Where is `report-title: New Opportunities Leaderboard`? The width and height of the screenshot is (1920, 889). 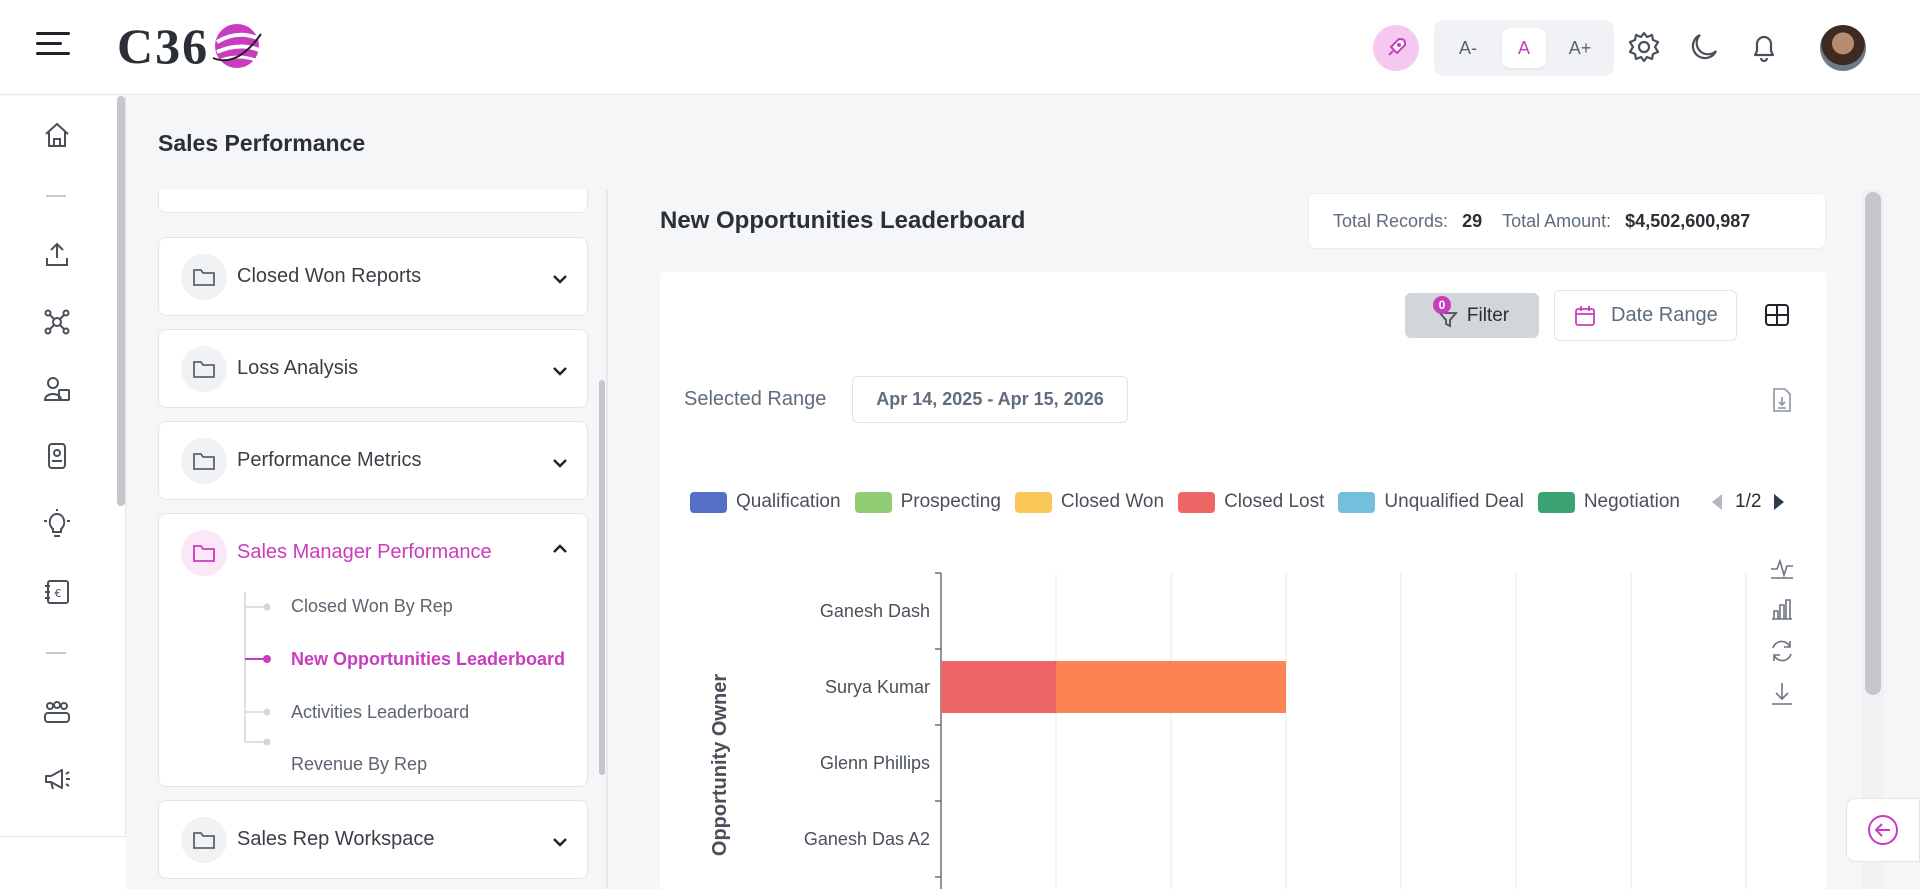 report-title: New Opportunities Leaderboard is located at coordinates (843, 220).